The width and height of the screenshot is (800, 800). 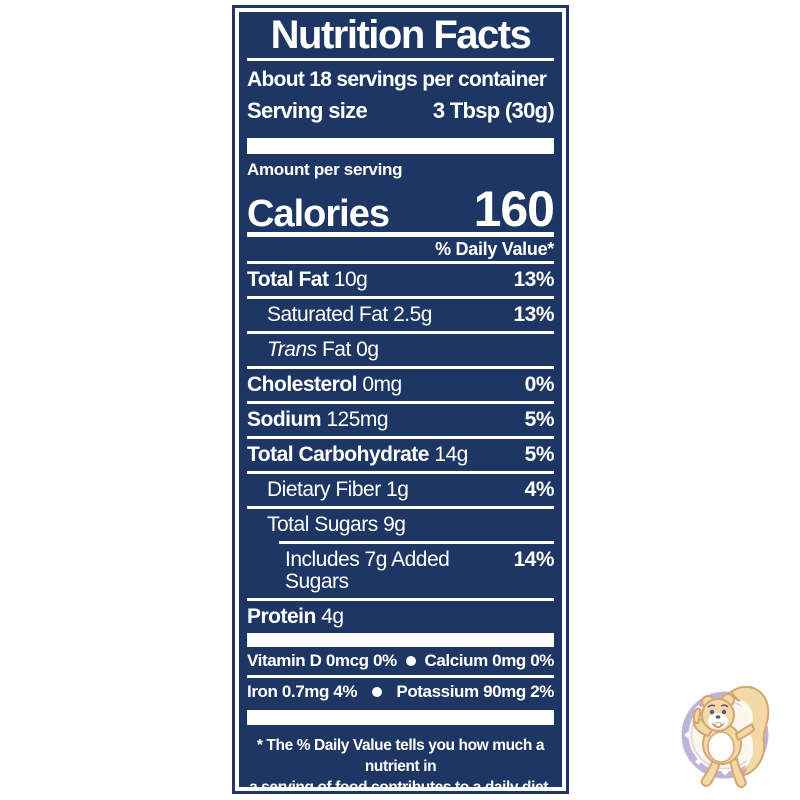 What do you see at coordinates (401, 419) in the screenshot?
I see `nutrient-row-sodium: Sodium 125mg 5%` at bounding box center [401, 419].